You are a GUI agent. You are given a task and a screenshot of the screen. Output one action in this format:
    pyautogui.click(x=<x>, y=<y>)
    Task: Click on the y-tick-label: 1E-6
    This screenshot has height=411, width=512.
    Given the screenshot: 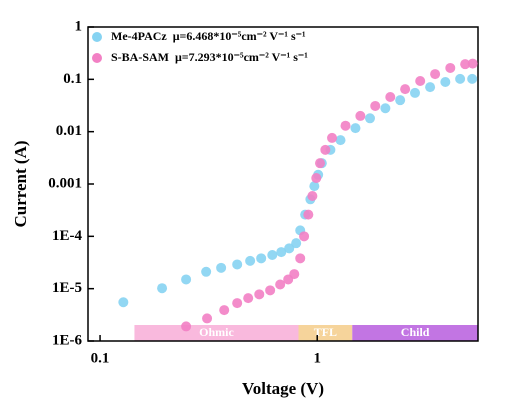 What is the action you would take?
    pyautogui.click(x=67, y=340)
    